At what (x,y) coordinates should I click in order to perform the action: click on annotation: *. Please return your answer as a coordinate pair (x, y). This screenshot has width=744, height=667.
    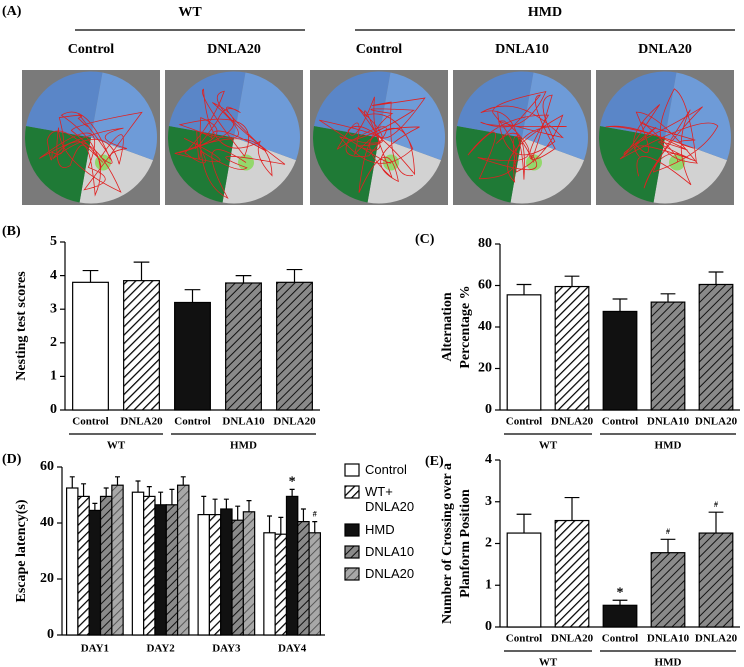
    Looking at the image, I should click on (620, 592).